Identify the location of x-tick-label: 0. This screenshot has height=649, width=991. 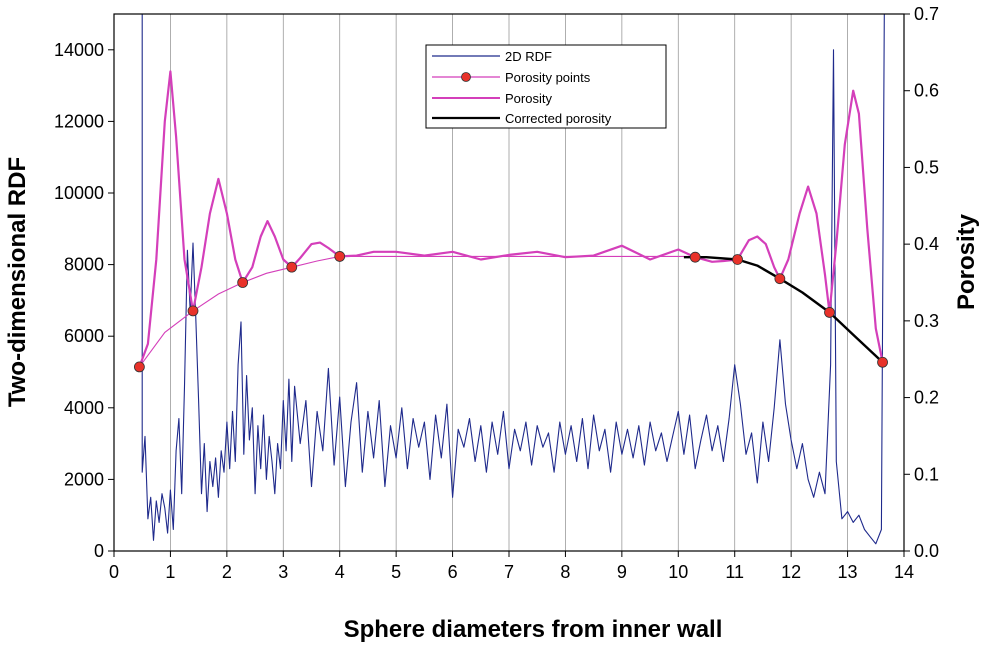
(114, 572).